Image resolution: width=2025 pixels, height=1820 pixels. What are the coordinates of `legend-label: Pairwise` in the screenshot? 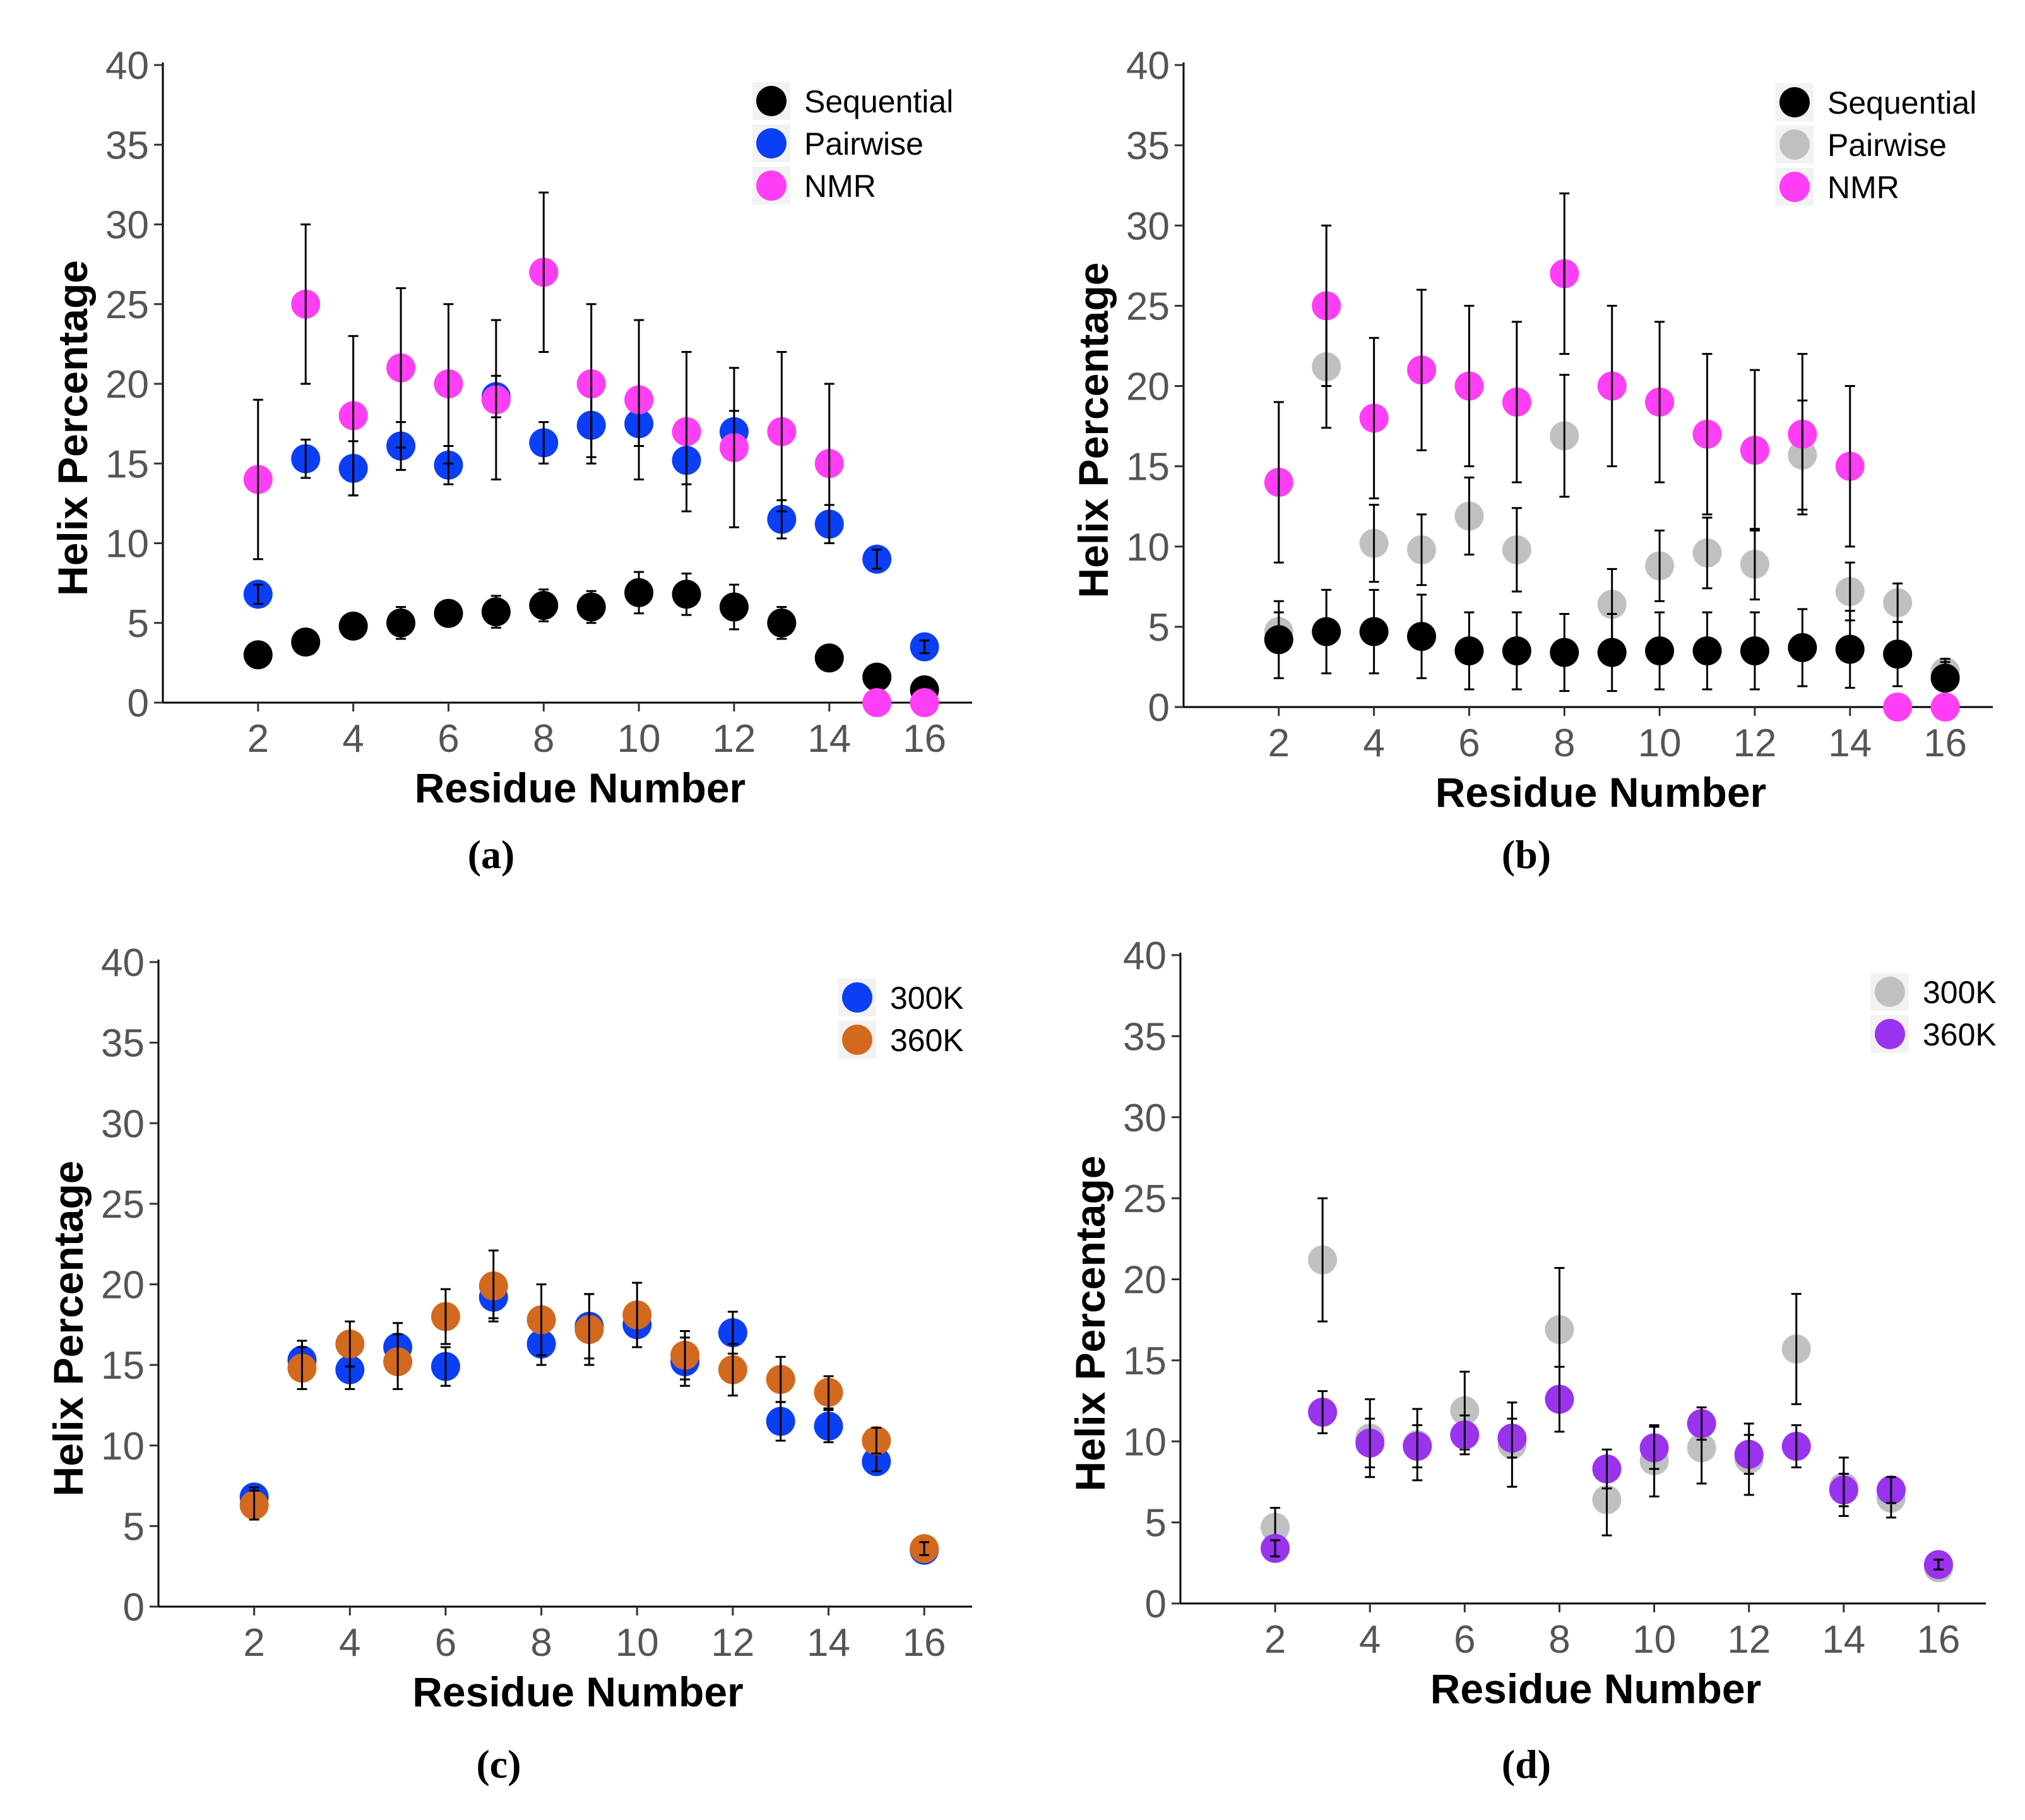 It's located at (864, 144).